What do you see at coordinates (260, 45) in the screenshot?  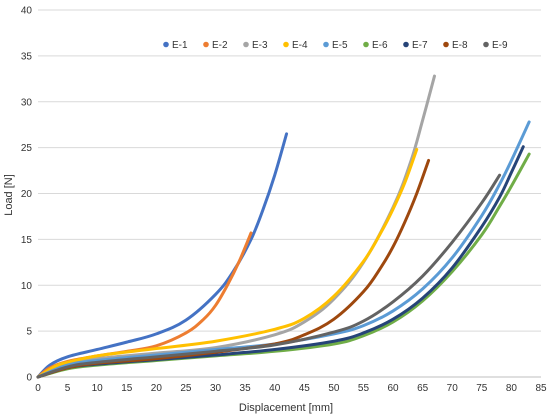 I see `legend-label-e-3: E-3` at bounding box center [260, 45].